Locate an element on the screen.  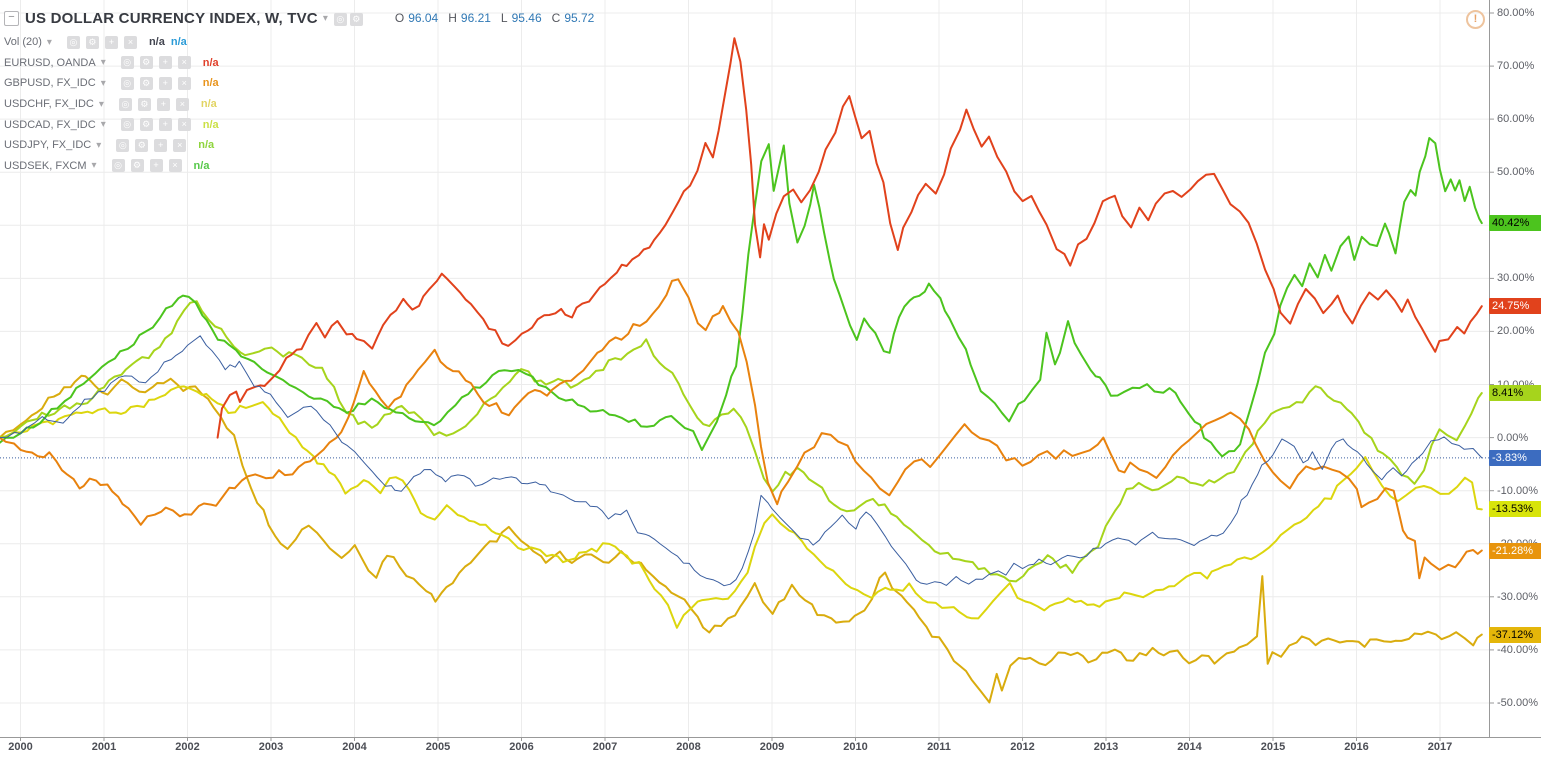
close-label: C is located at coordinates (556, 18).